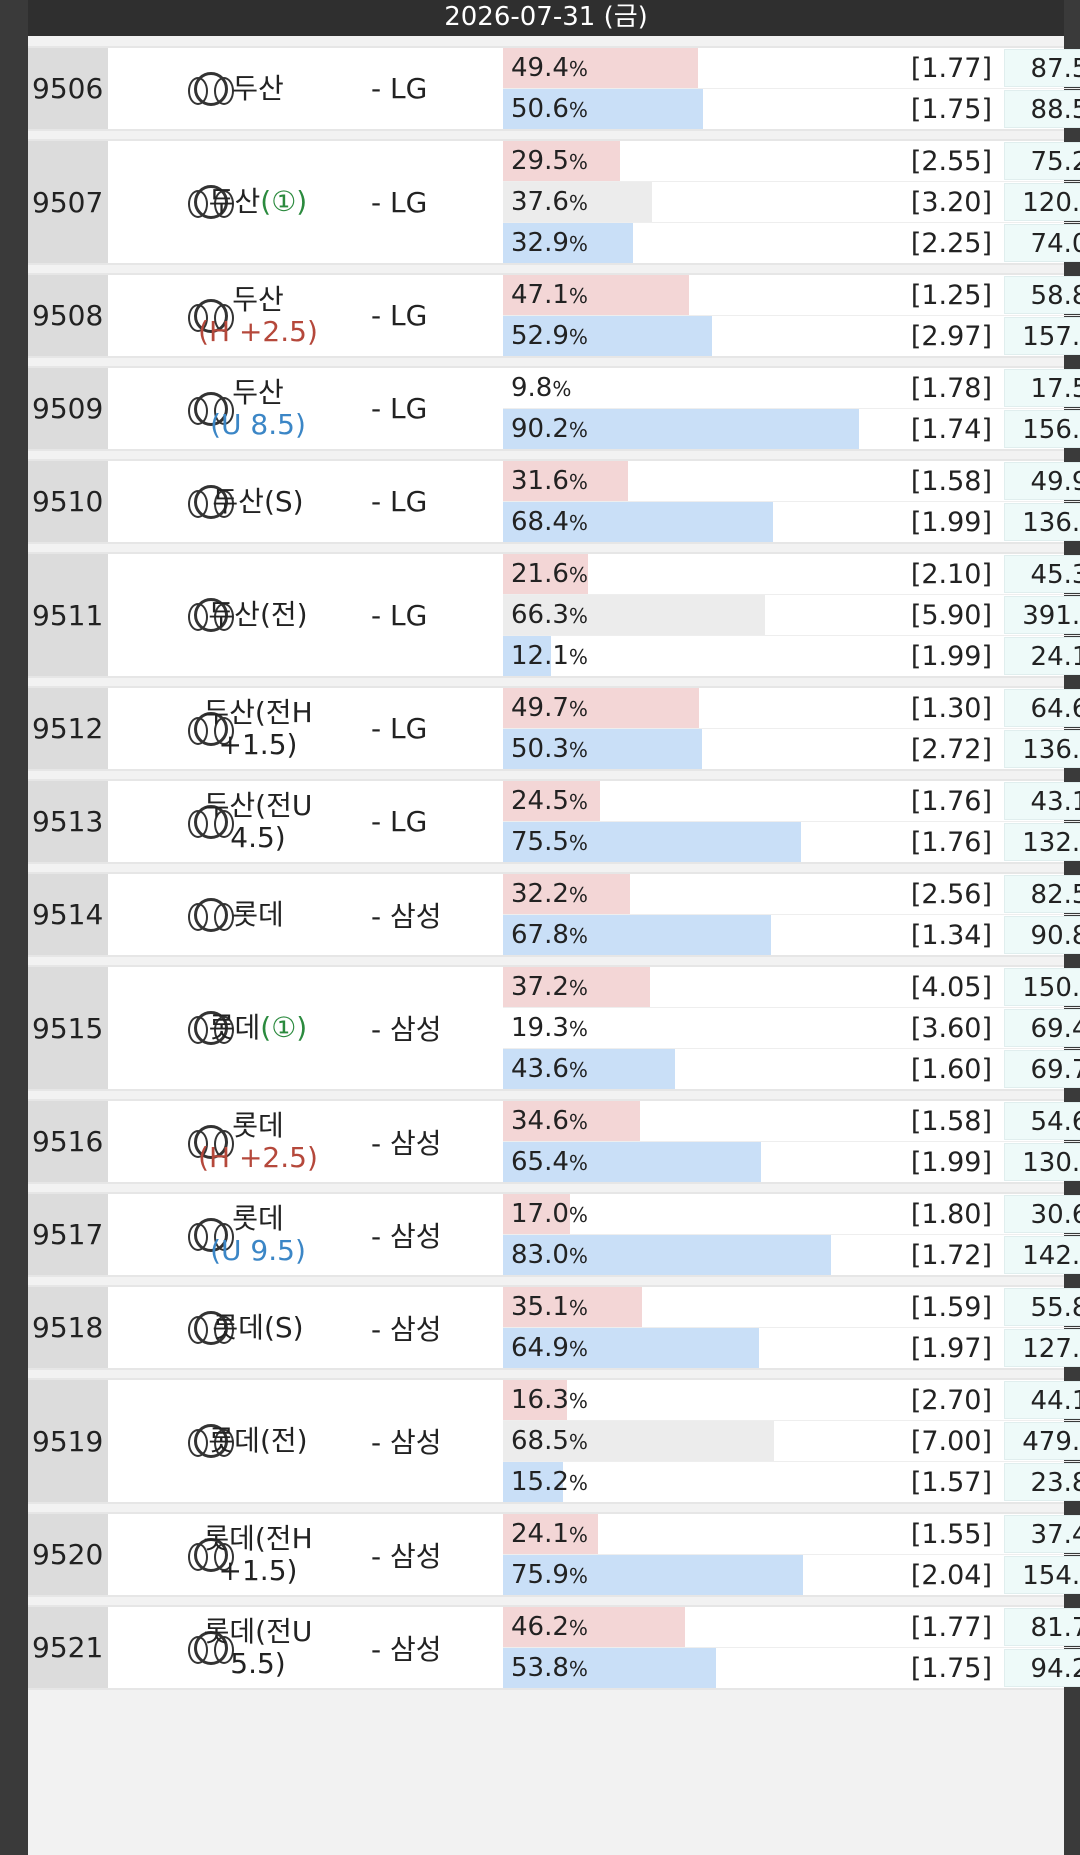  I want to click on bet-line-away: 50.3% [2.72] 136.9%, so click(791, 749).